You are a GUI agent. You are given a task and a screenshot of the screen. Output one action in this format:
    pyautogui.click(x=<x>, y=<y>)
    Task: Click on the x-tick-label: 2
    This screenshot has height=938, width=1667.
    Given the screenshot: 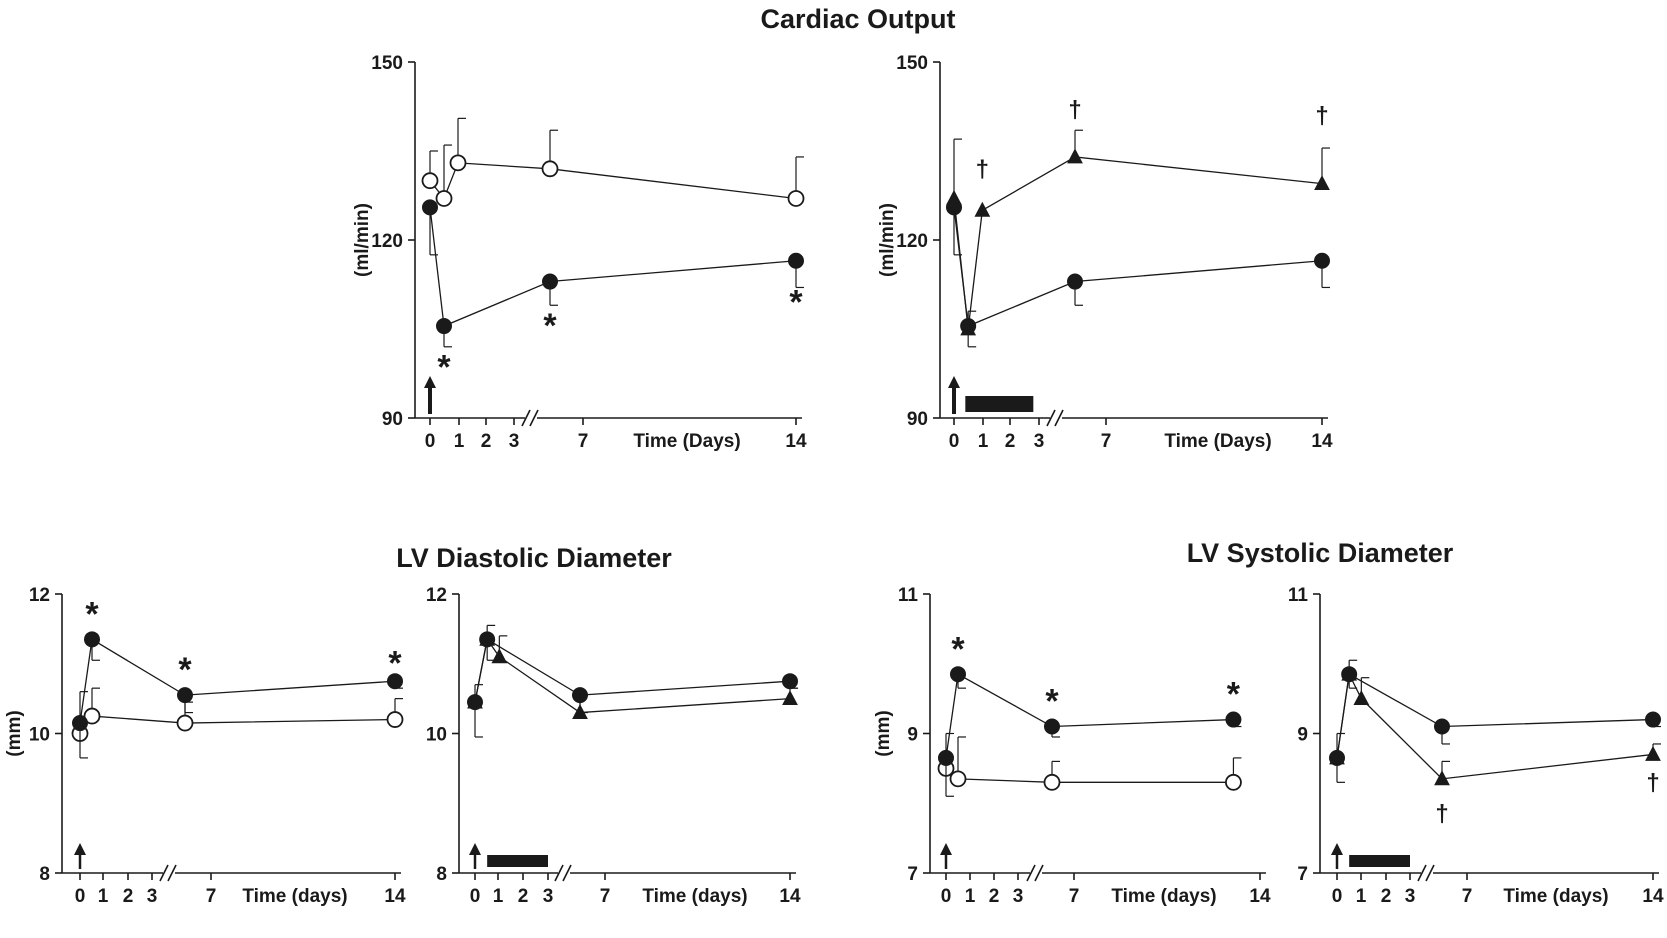 What is the action you would take?
    pyautogui.click(x=1010, y=441)
    